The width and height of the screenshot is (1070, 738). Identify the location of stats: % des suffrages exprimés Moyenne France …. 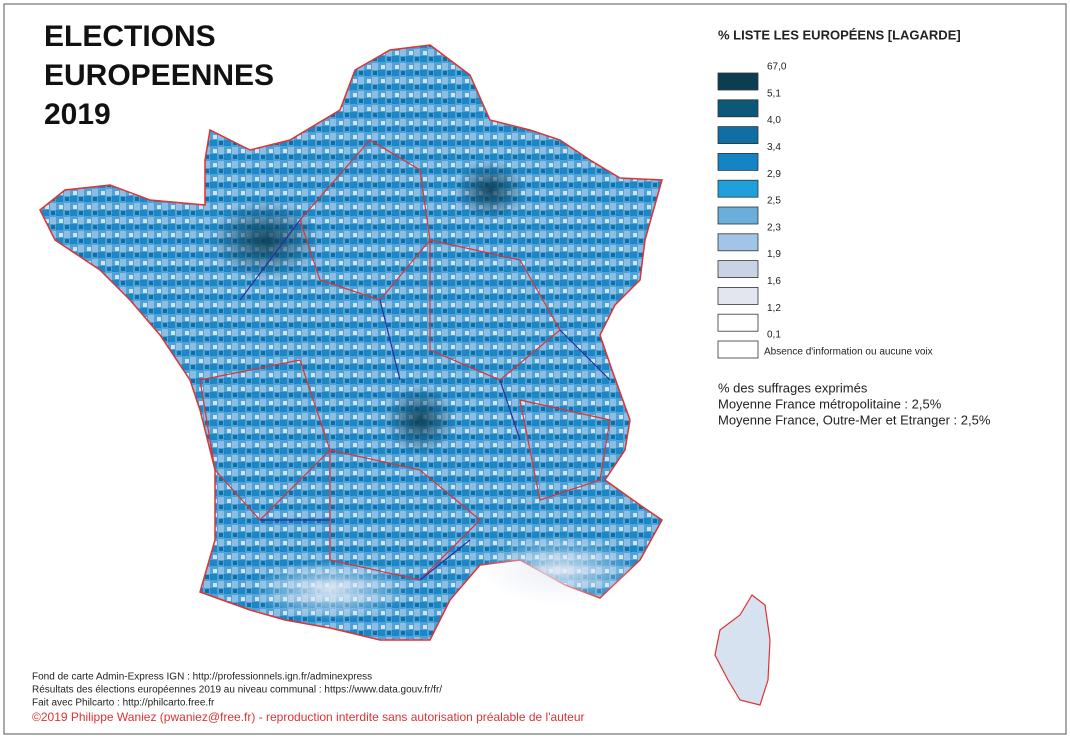
(854, 403).